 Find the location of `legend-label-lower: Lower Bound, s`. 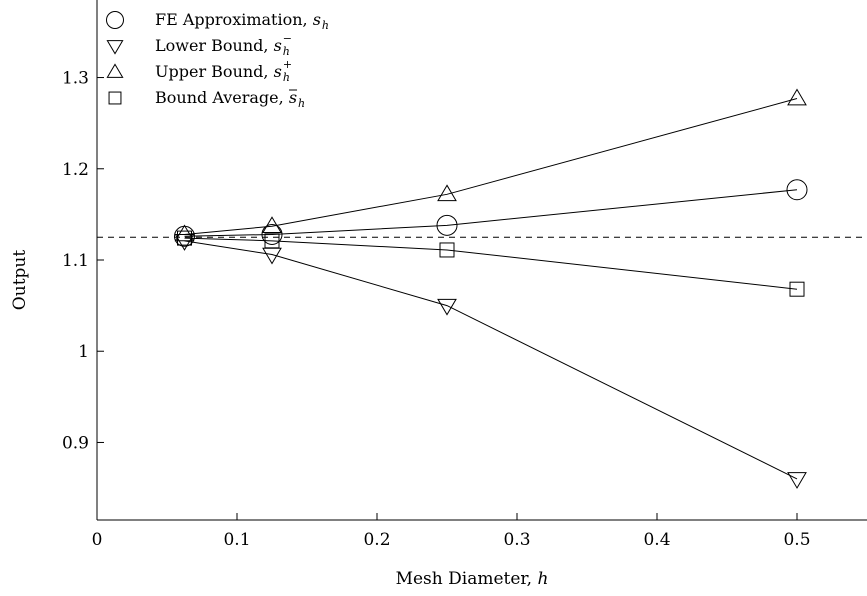

legend-label-lower: Lower Bound, s is located at coordinates (218, 45).